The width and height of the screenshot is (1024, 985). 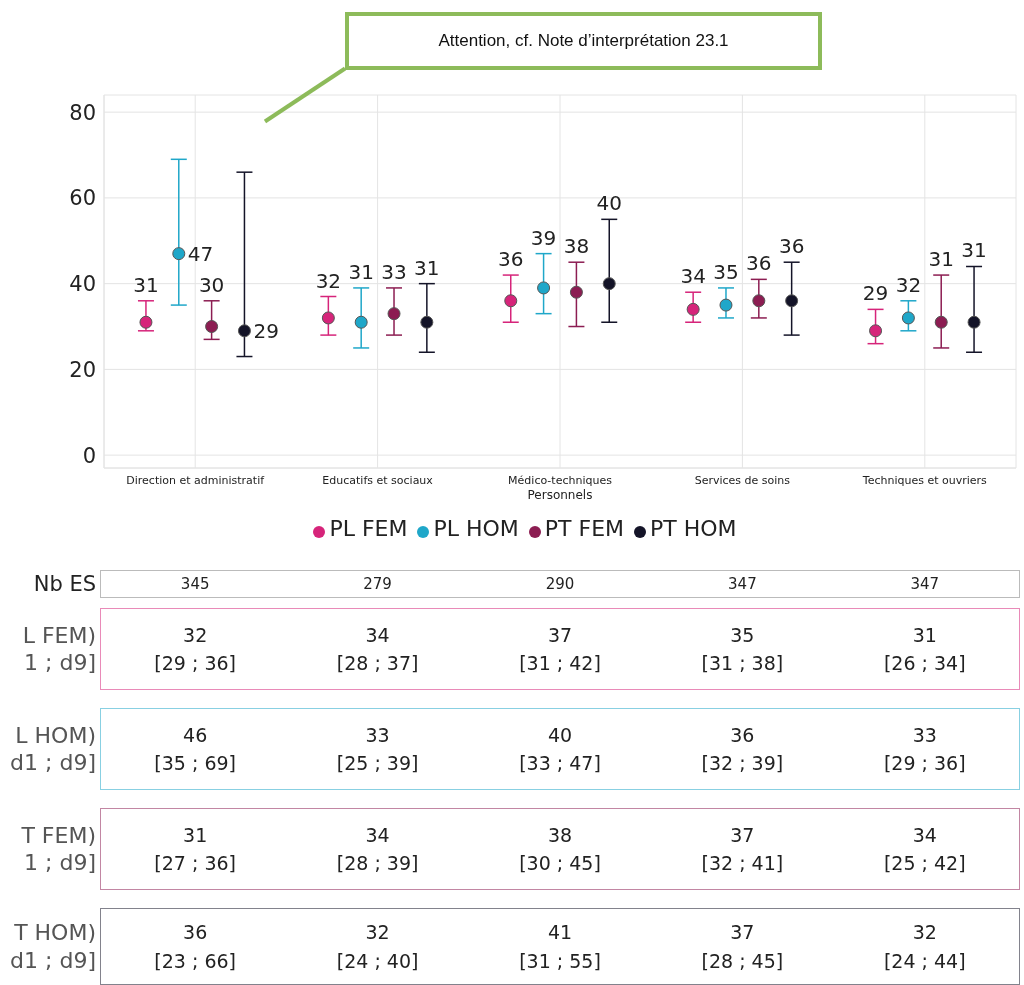 I want to click on text: 31 [26 ; 34], so click(x=924, y=649).